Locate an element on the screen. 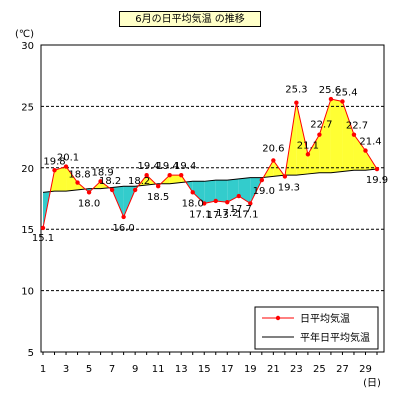  data-label: 18.8 is located at coordinates (79, 175).